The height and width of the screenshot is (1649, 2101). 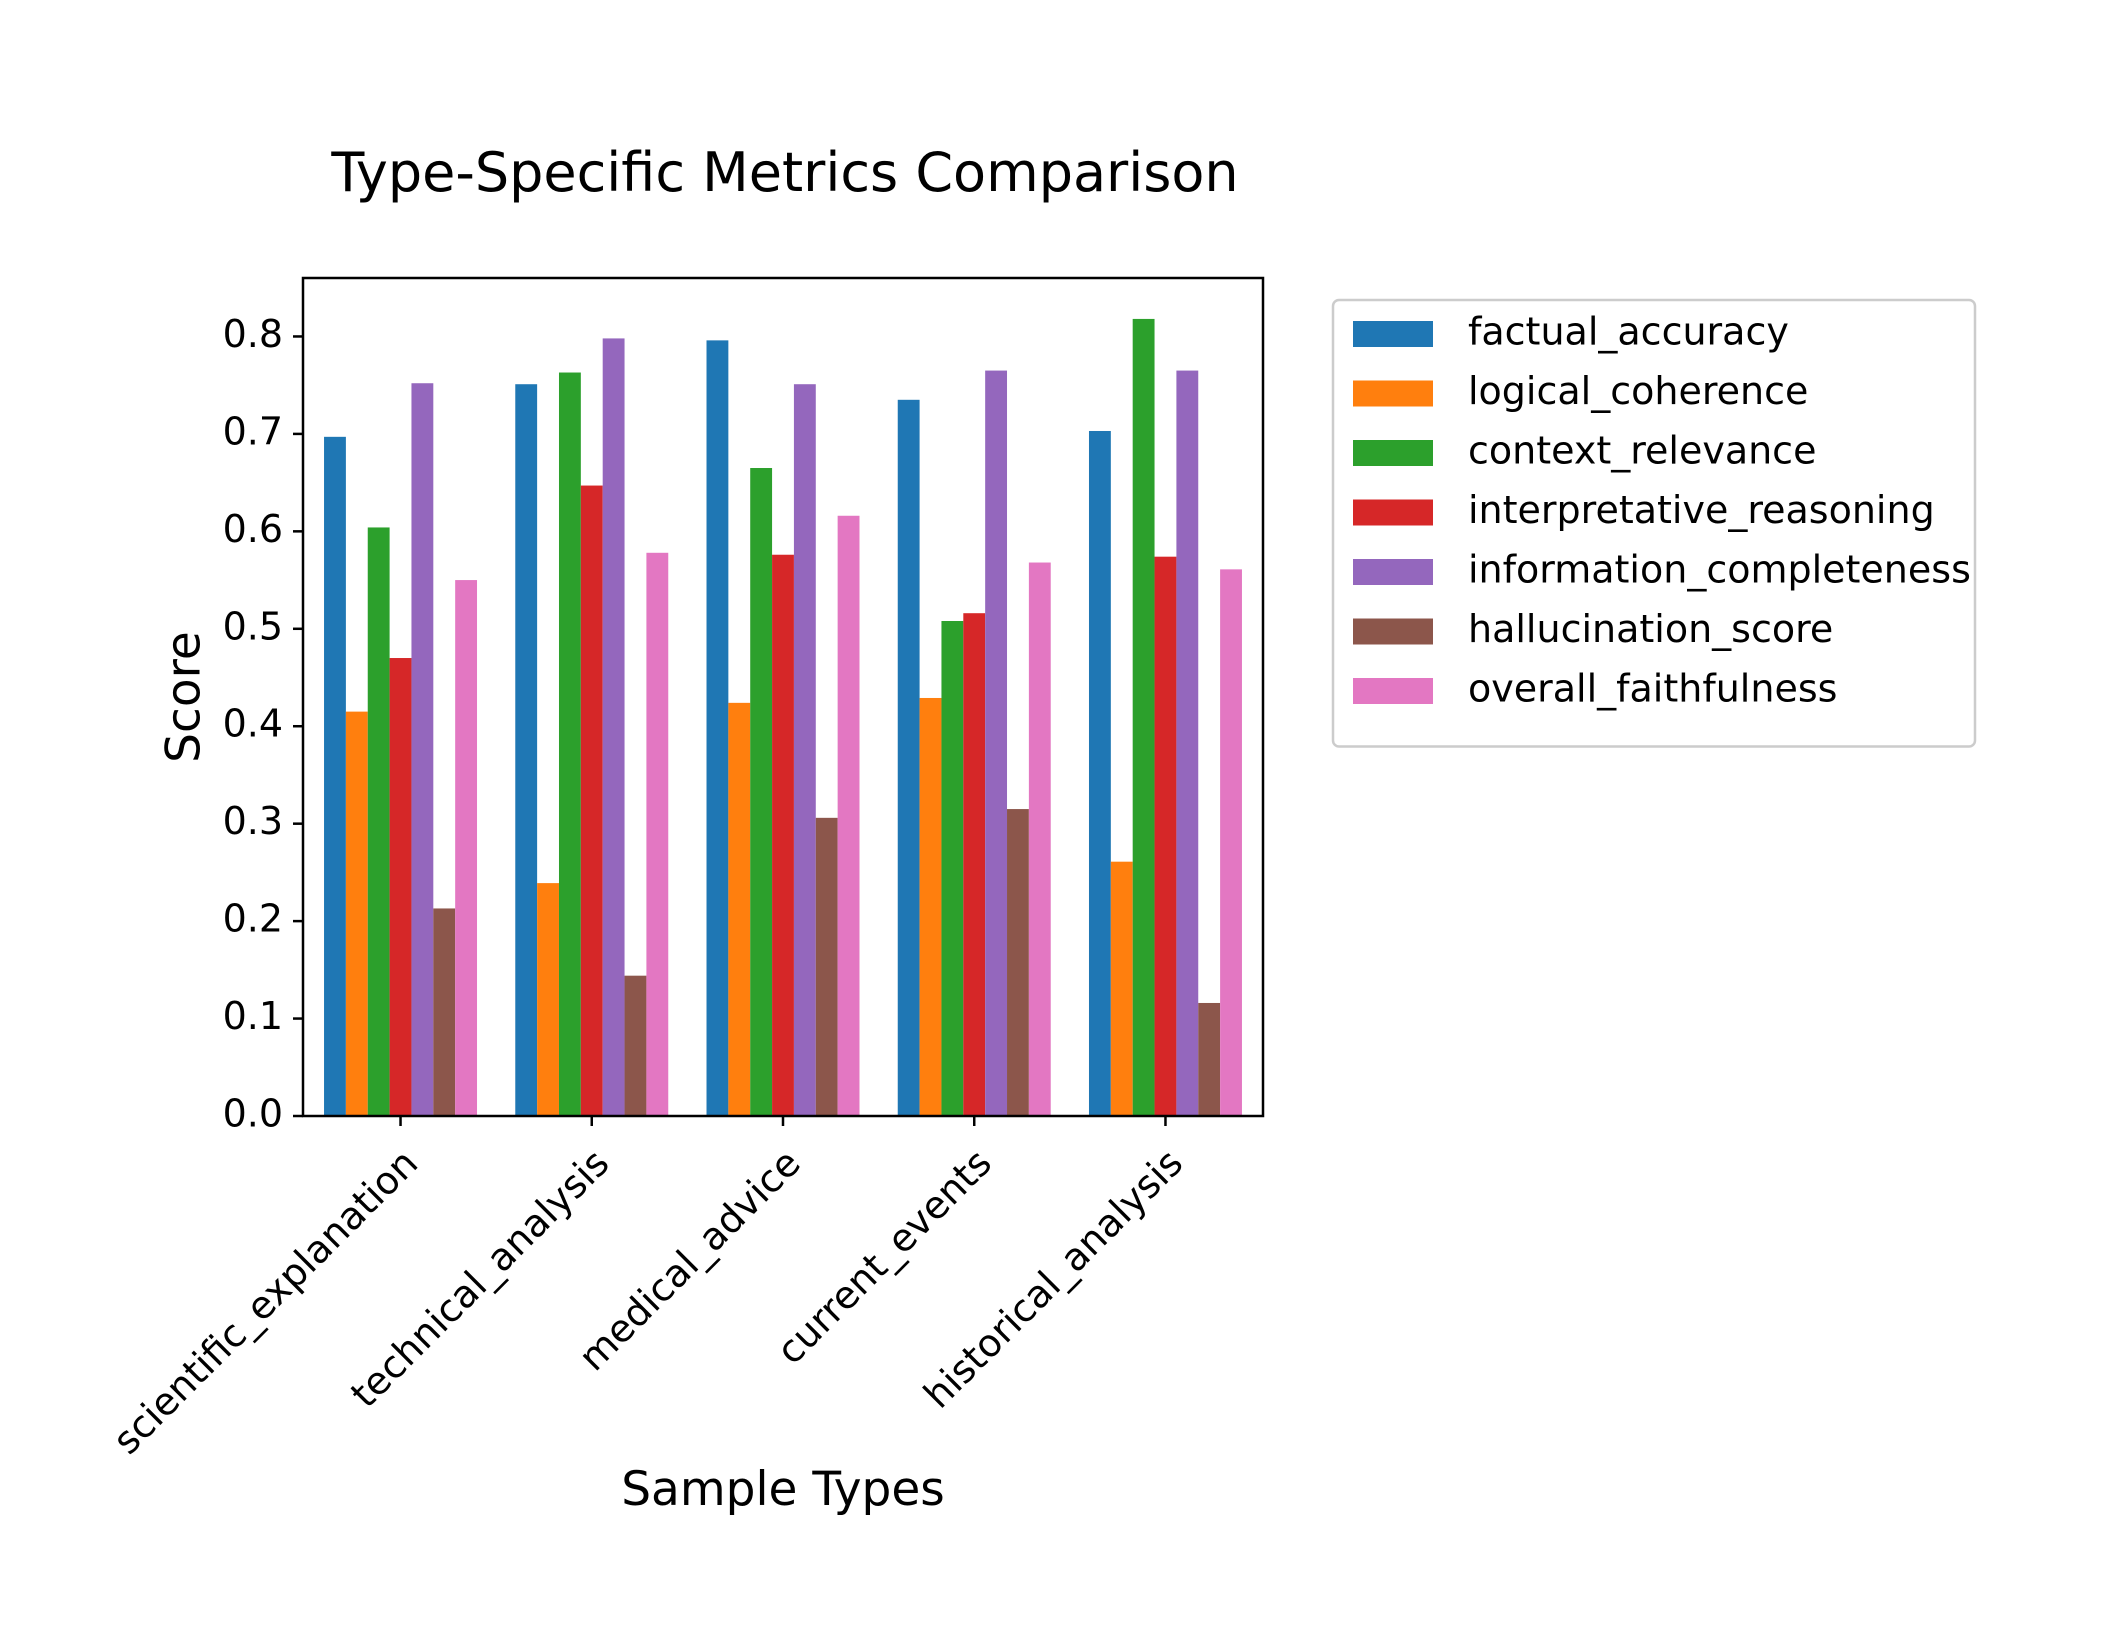 What do you see at coordinates (253, 431) in the screenshot?
I see `y-tick-label: 0.7` at bounding box center [253, 431].